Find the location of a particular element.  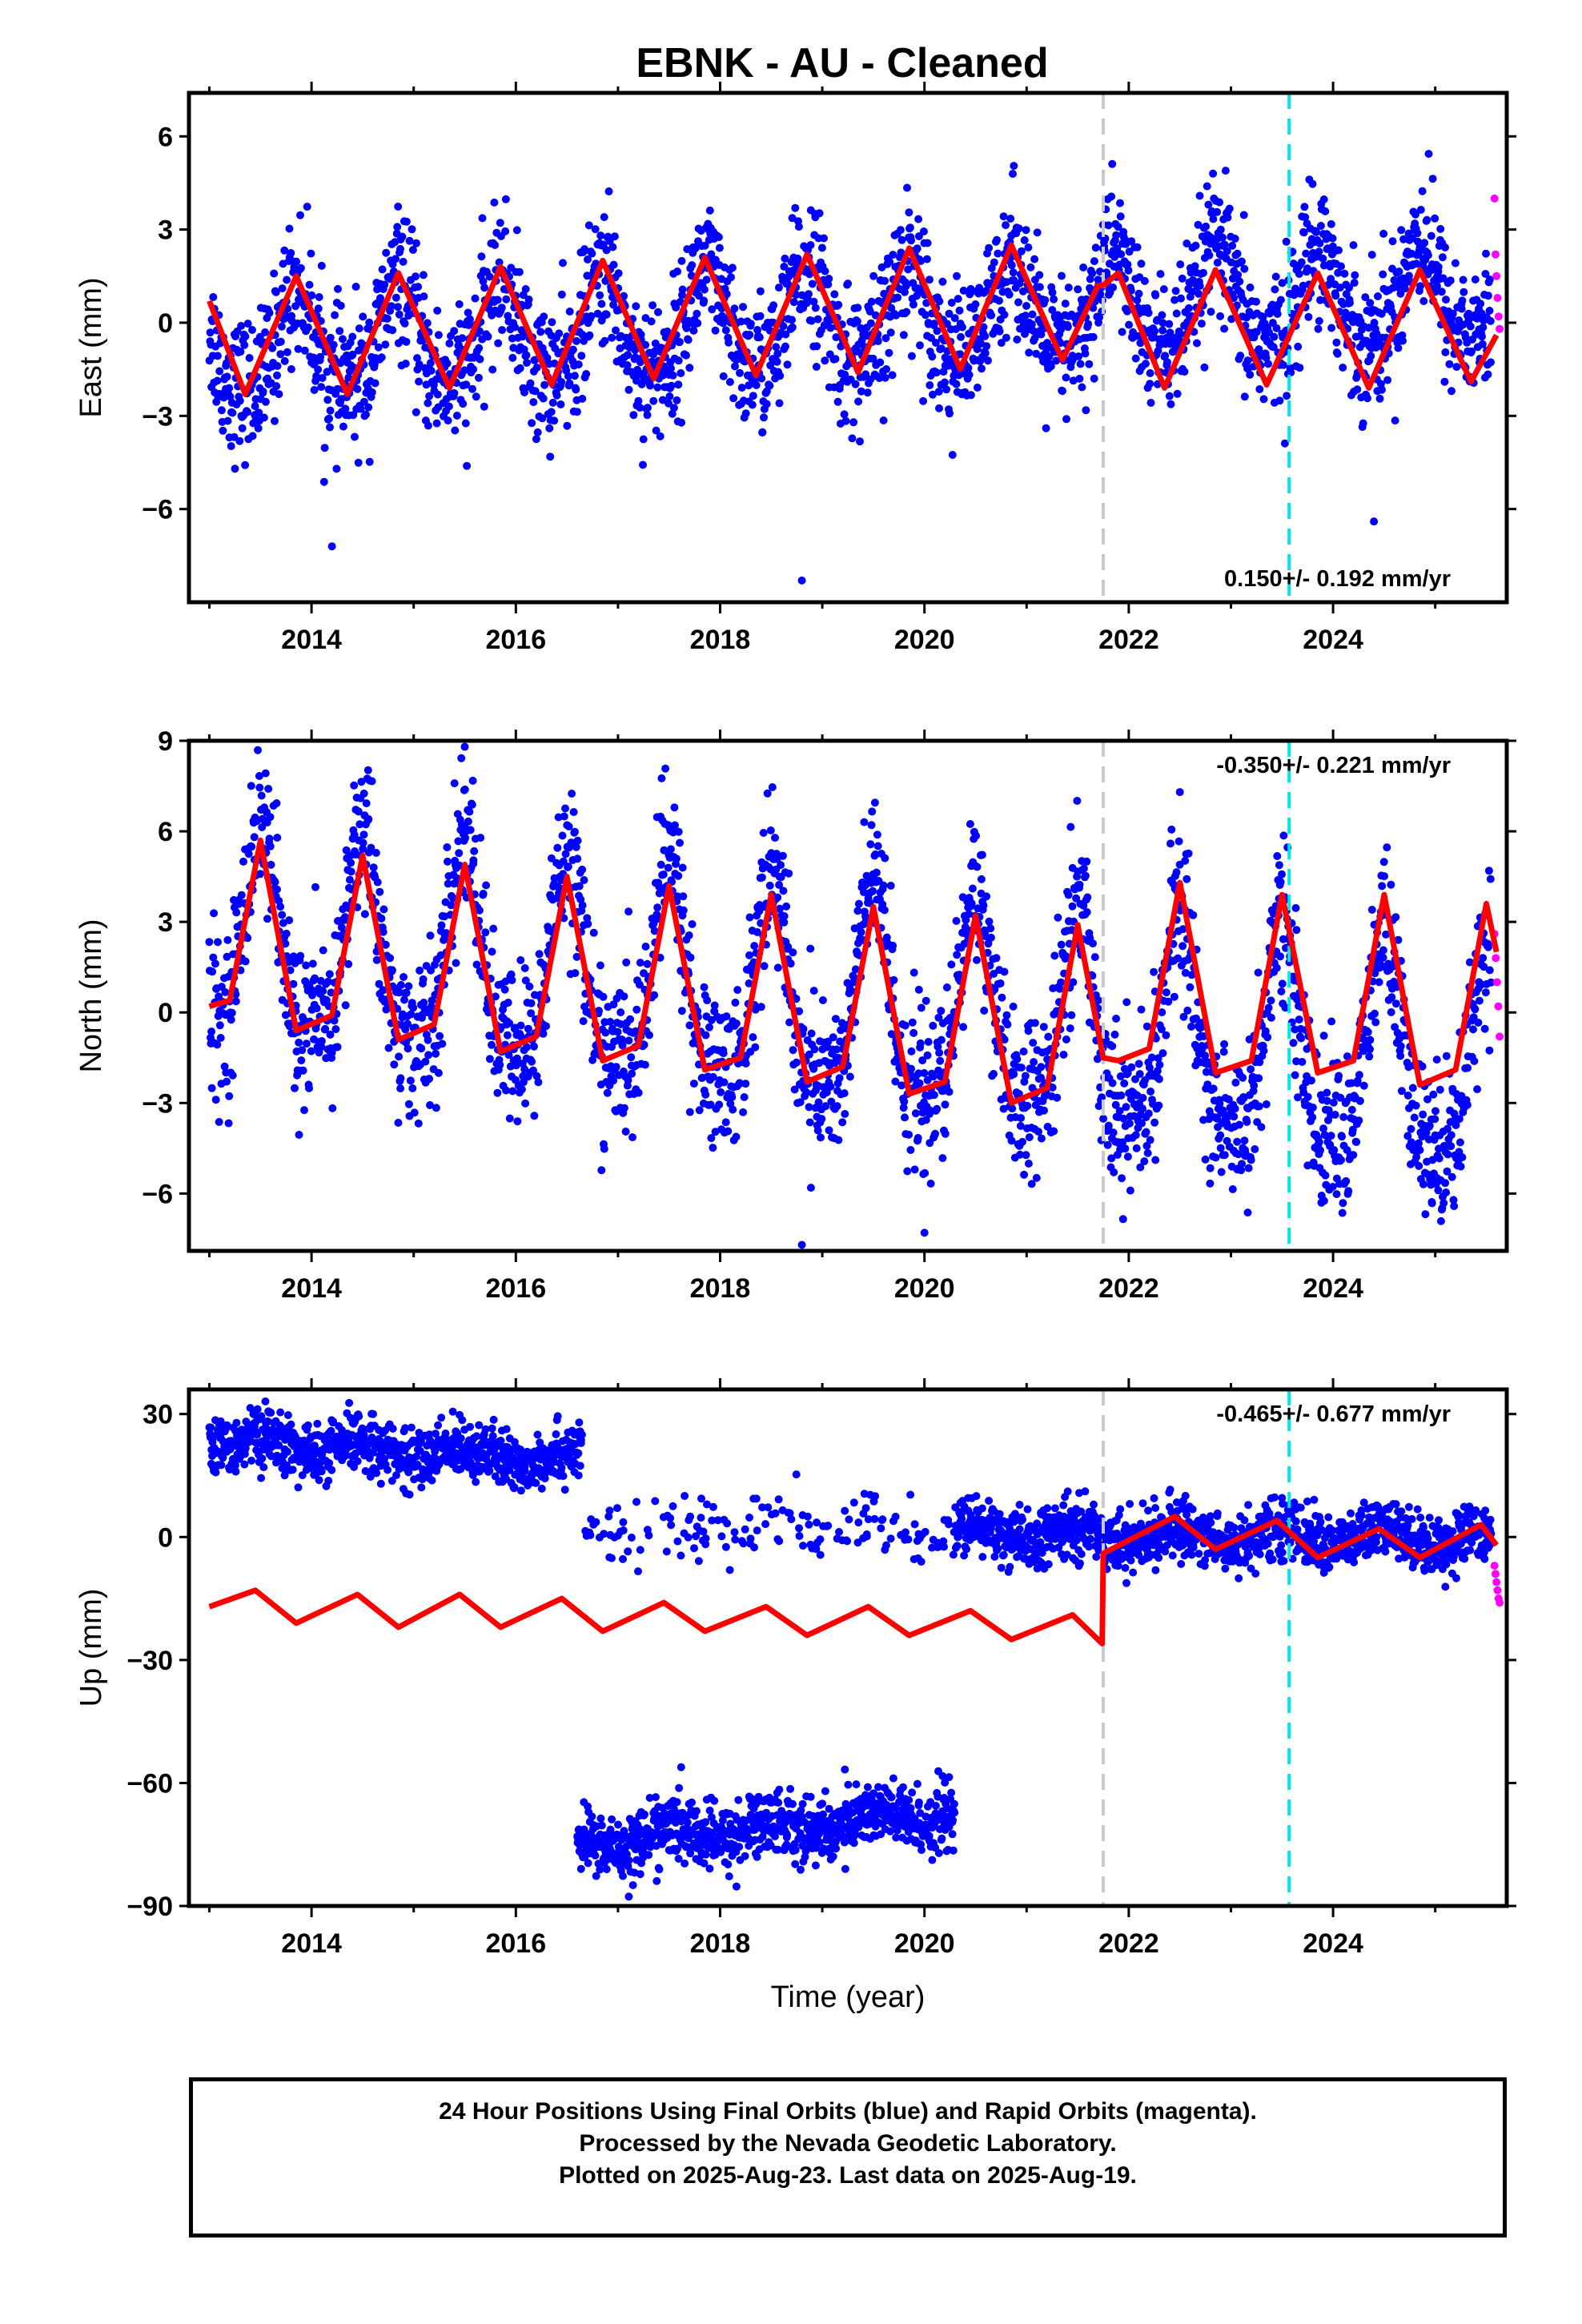

x-tick-label: 2018 is located at coordinates (720, 640).